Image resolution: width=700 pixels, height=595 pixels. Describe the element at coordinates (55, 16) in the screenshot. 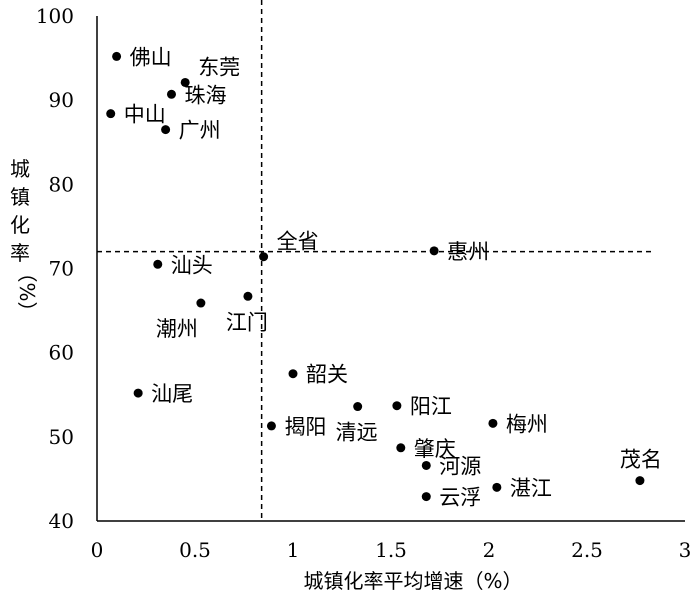

I see `y-tick-label: 100` at that location.